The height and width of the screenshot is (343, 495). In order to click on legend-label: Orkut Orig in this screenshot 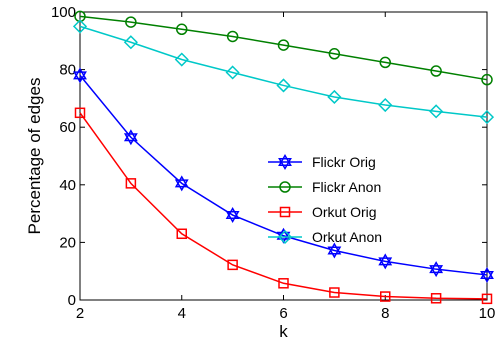, I will do `click(344, 212)`.